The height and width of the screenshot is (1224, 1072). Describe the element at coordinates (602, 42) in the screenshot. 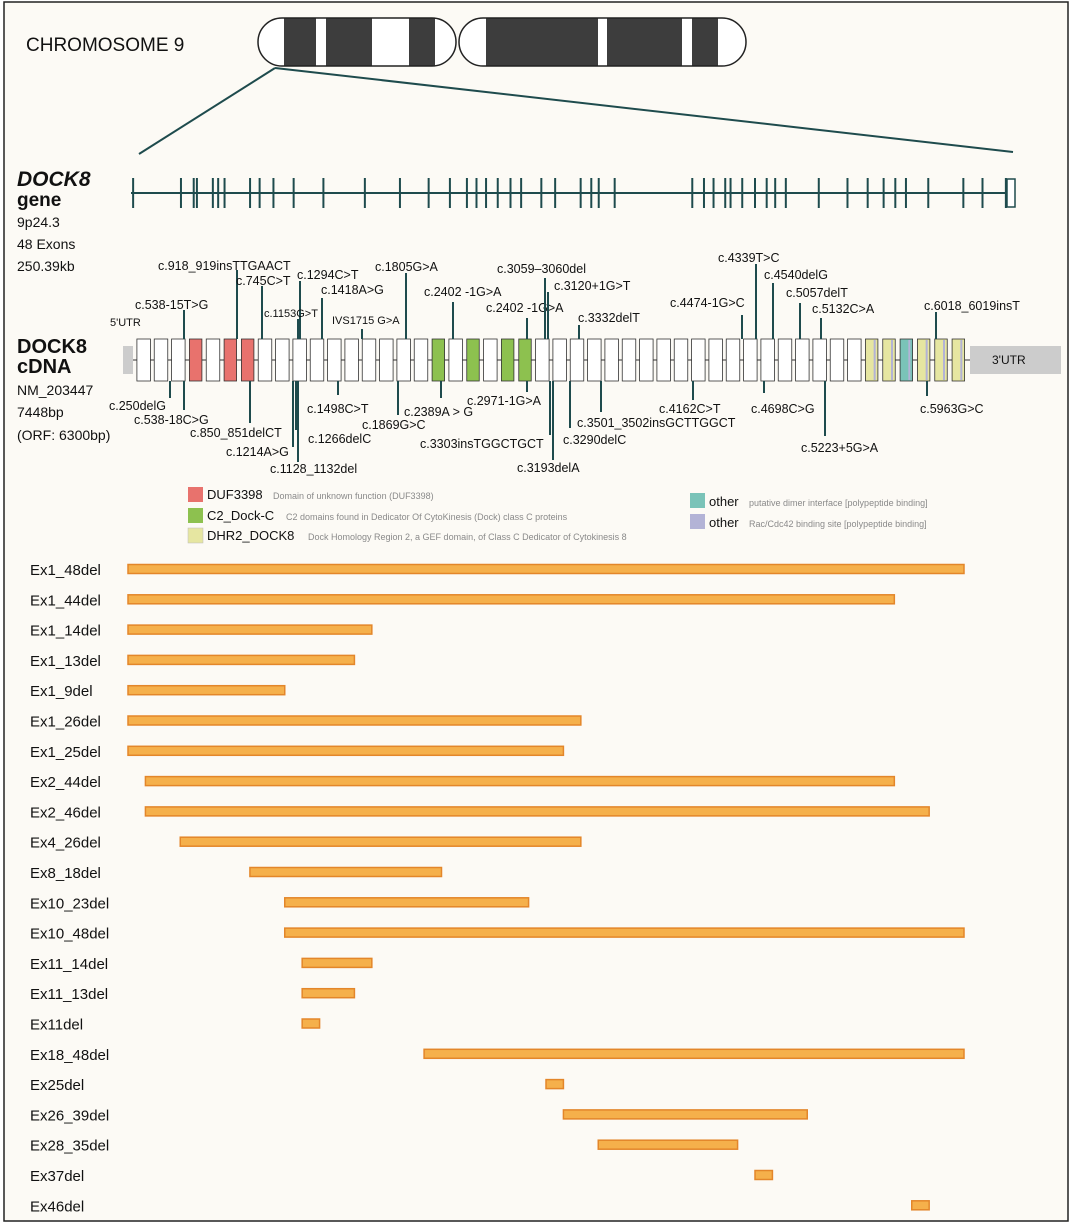

I see `chromosome-q-arm` at that location.